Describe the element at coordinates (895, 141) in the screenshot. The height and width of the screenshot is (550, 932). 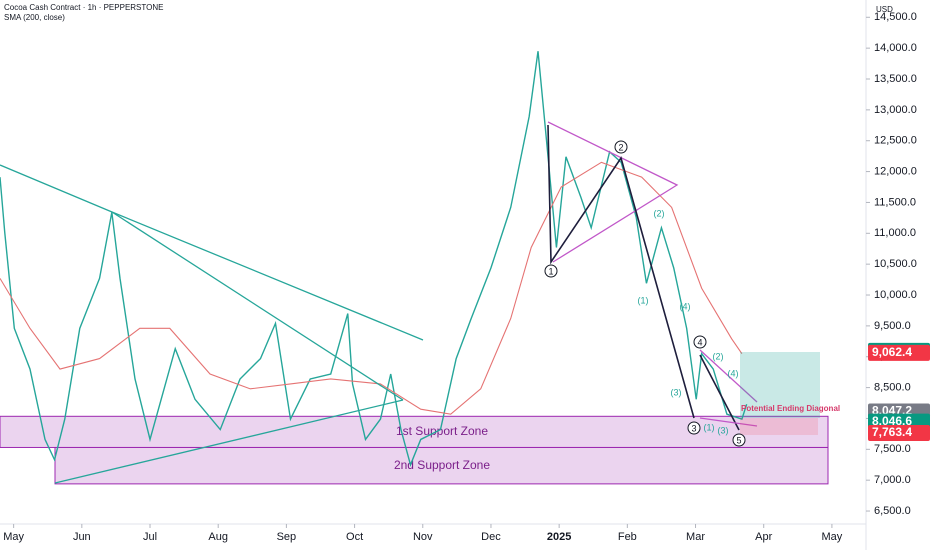
I see `y-tick-label: 12,500.0` at that location.